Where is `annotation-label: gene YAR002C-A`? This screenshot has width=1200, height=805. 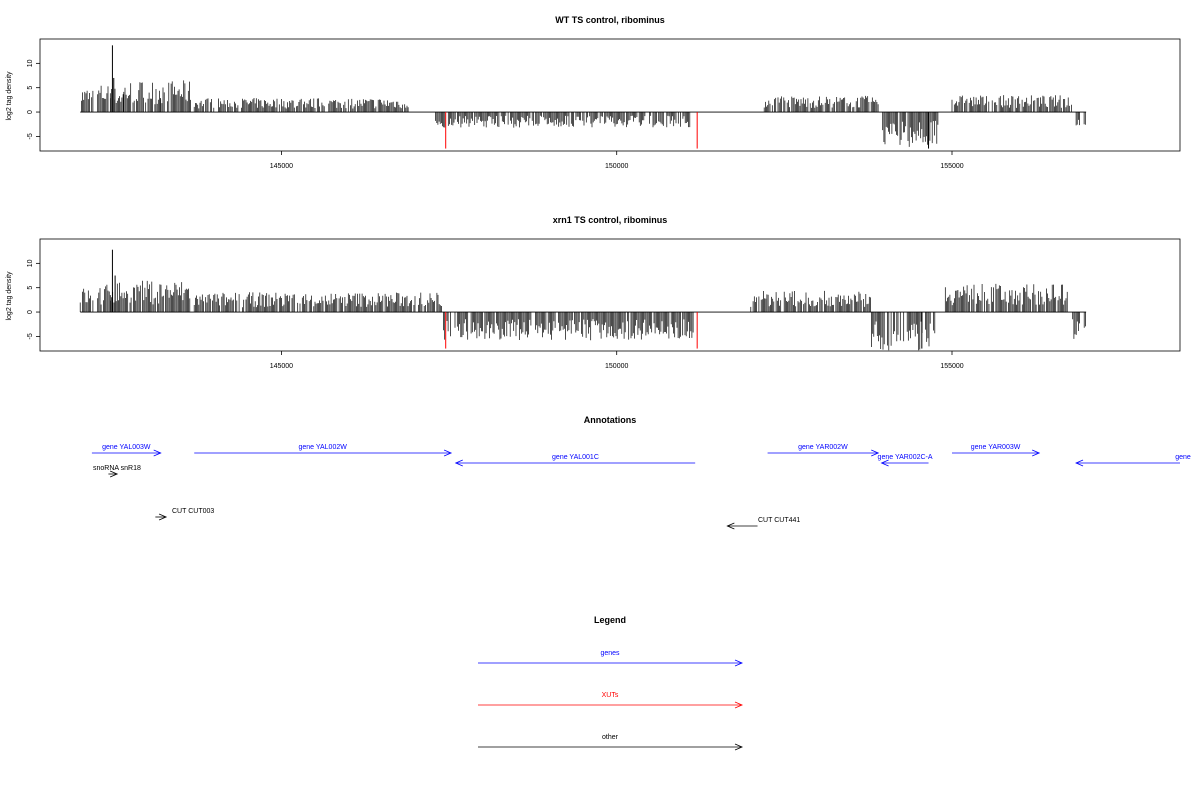
annotation-label: gene YAR002C-A is located at coordinates (905, 457).